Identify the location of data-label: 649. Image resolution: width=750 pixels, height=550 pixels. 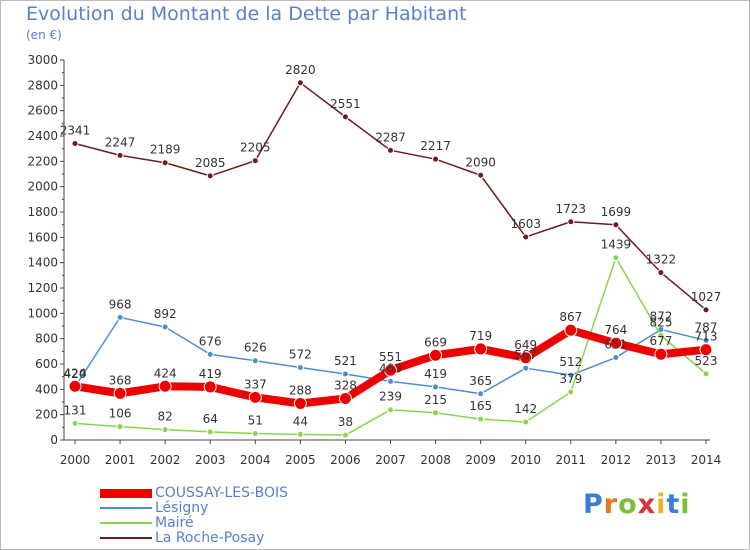
(525, 345).